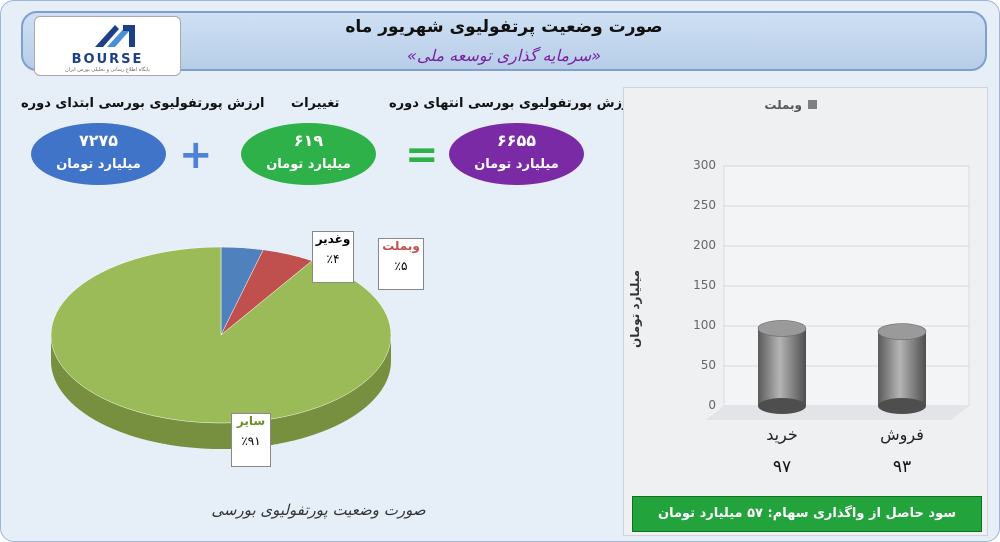  What do you see at coordinates (196, 155) in the screenshot?
I see `plus-icon: +` at bounding box center [196, 155].